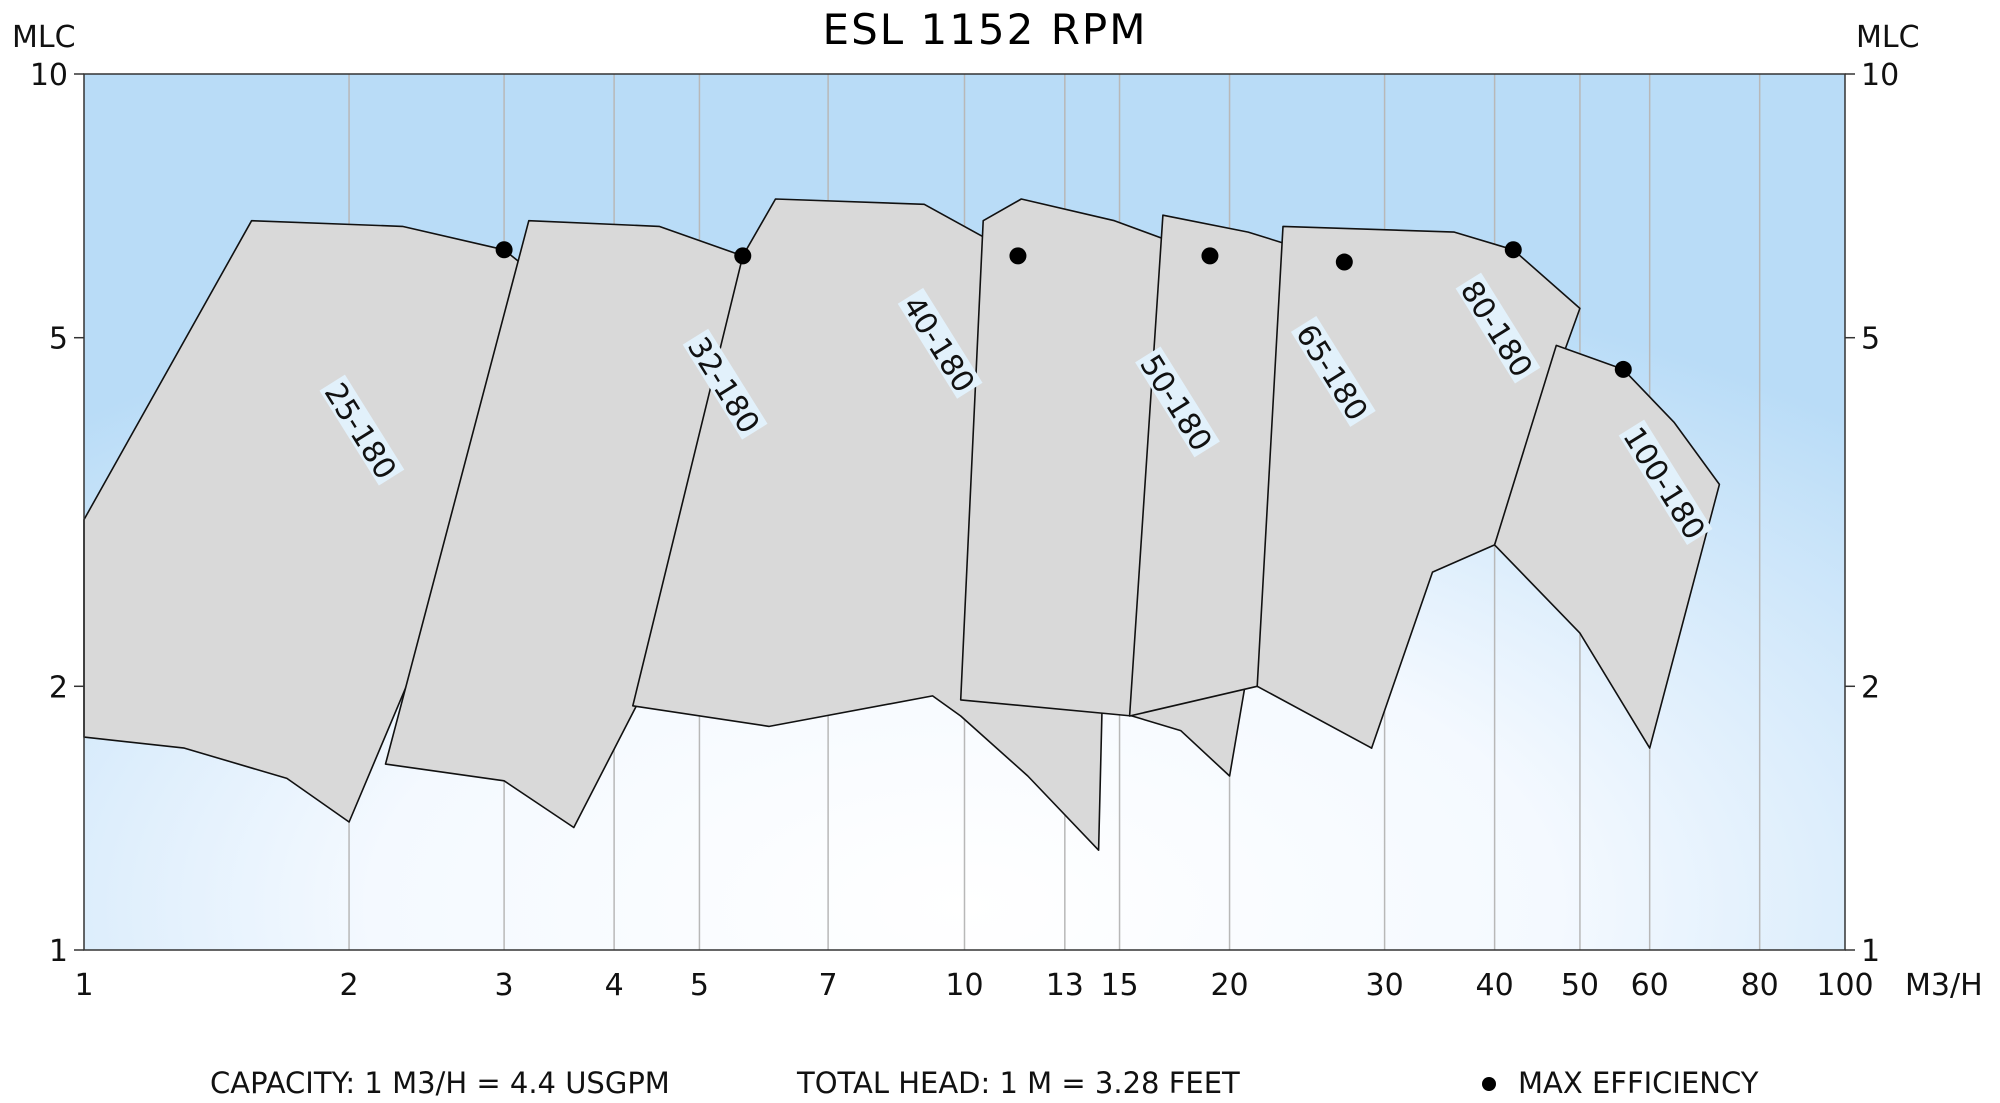 The height and width of the screenshot is (1103, 2000). I want to click on y-tick-label-left: 1, so click(58, 951).